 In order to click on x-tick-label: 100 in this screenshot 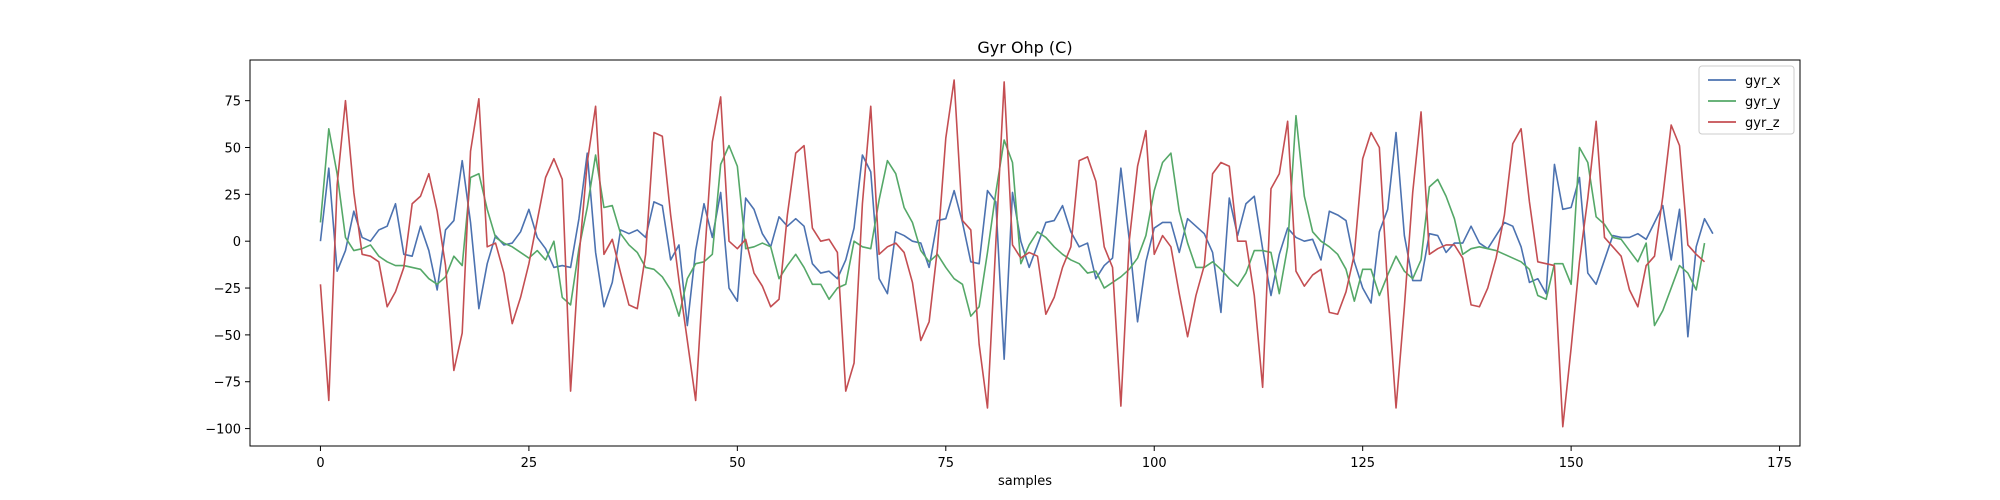, I will do `click(1154, 463)`.